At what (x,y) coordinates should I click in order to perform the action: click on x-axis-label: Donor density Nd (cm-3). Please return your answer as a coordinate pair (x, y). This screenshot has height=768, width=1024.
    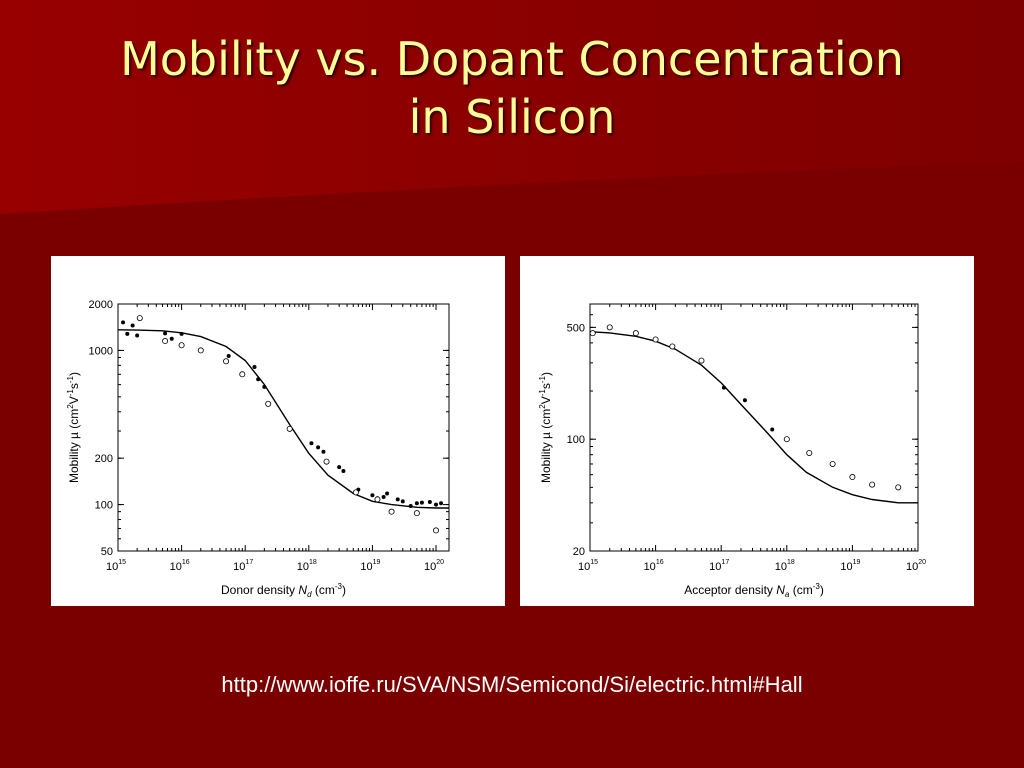
    Looking at the image, I should click on (283, 590).